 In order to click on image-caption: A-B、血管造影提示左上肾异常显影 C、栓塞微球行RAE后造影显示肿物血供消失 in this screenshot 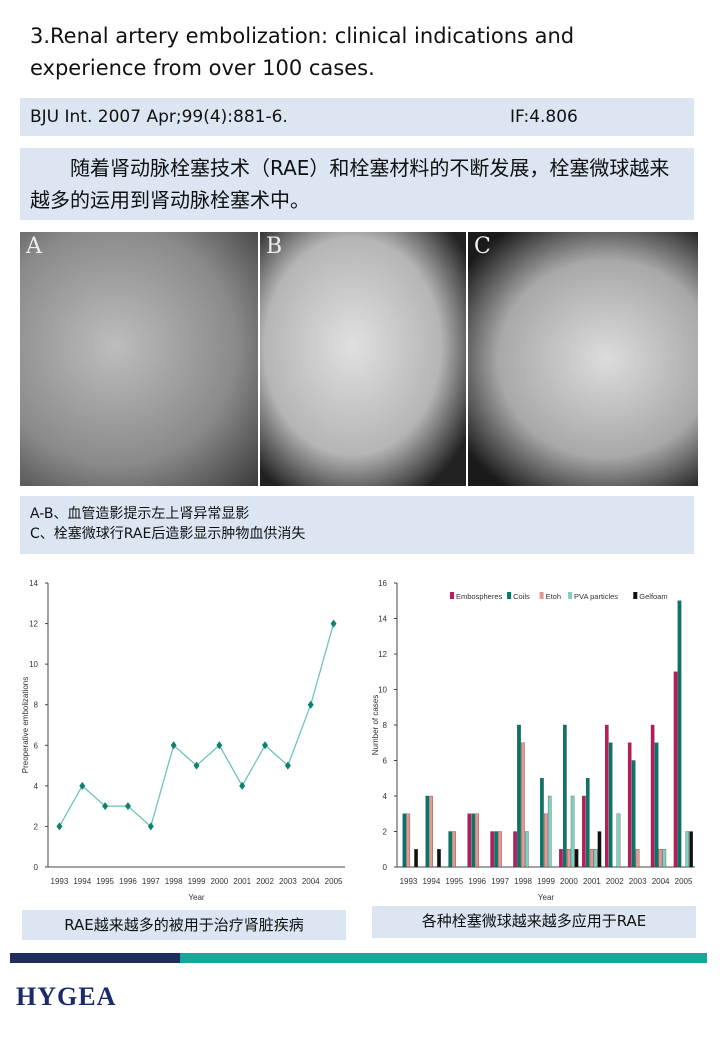, I will do `click(357, 525)`.